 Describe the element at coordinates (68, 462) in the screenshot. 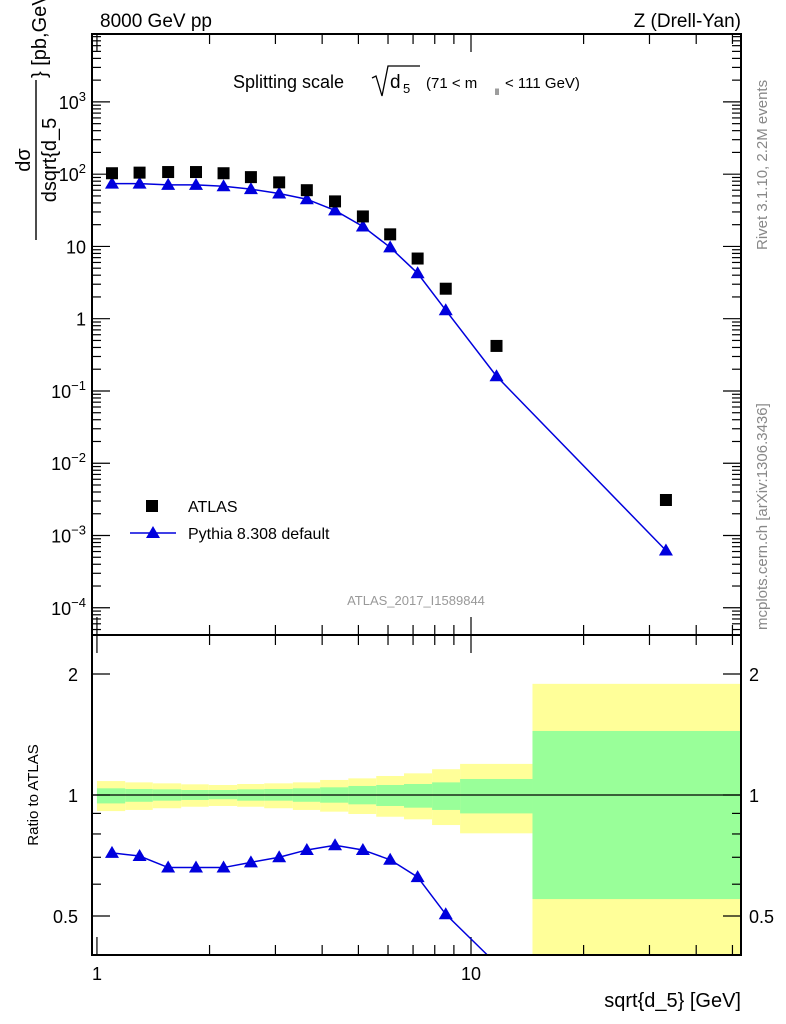

I see `y-tick-label: 10⁻²` at that location.